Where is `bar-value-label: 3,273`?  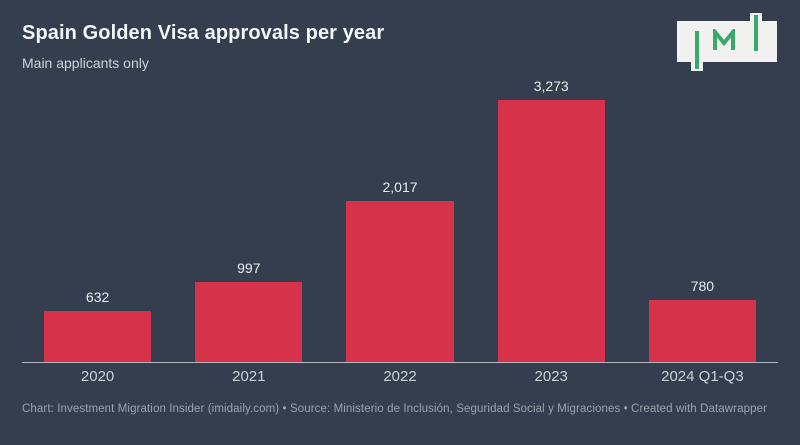 bar-value-label: 3,273 is located at coordinates (551, 86).